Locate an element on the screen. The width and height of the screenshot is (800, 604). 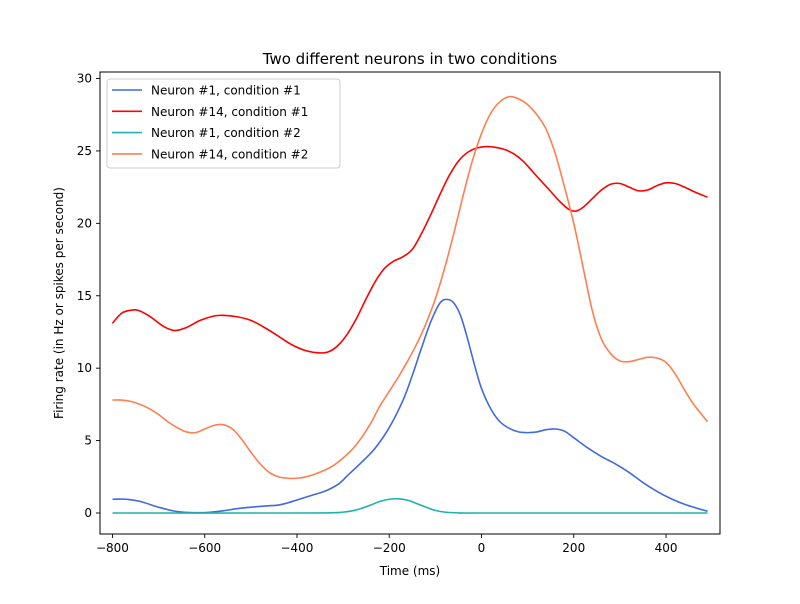
legend-box is located at coordinates (223, 123).